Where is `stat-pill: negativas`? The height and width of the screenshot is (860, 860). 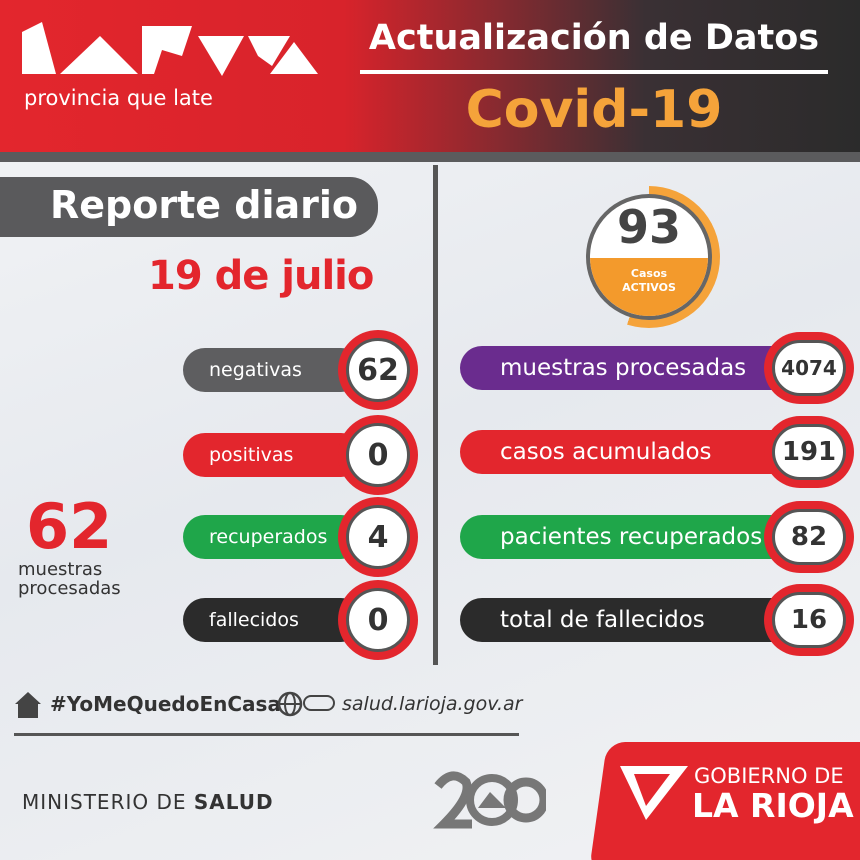
stat-pill: negativas is located at coordinates (273, 370).